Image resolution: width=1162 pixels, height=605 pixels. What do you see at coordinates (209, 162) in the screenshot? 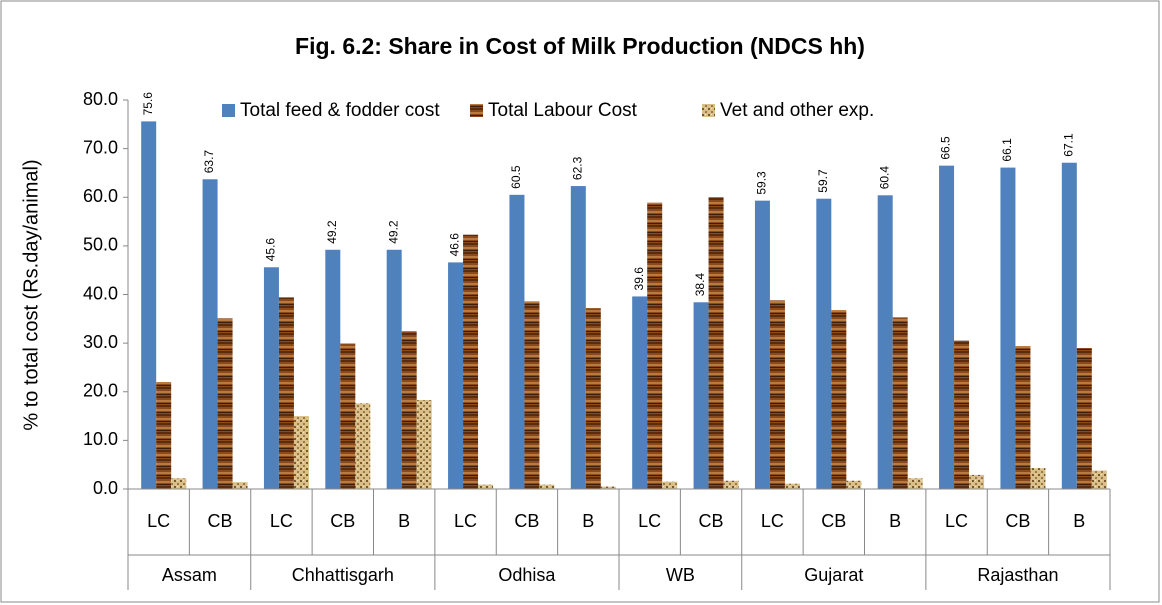
I see `data-label: 63.7` at bounding box center [209, 162].